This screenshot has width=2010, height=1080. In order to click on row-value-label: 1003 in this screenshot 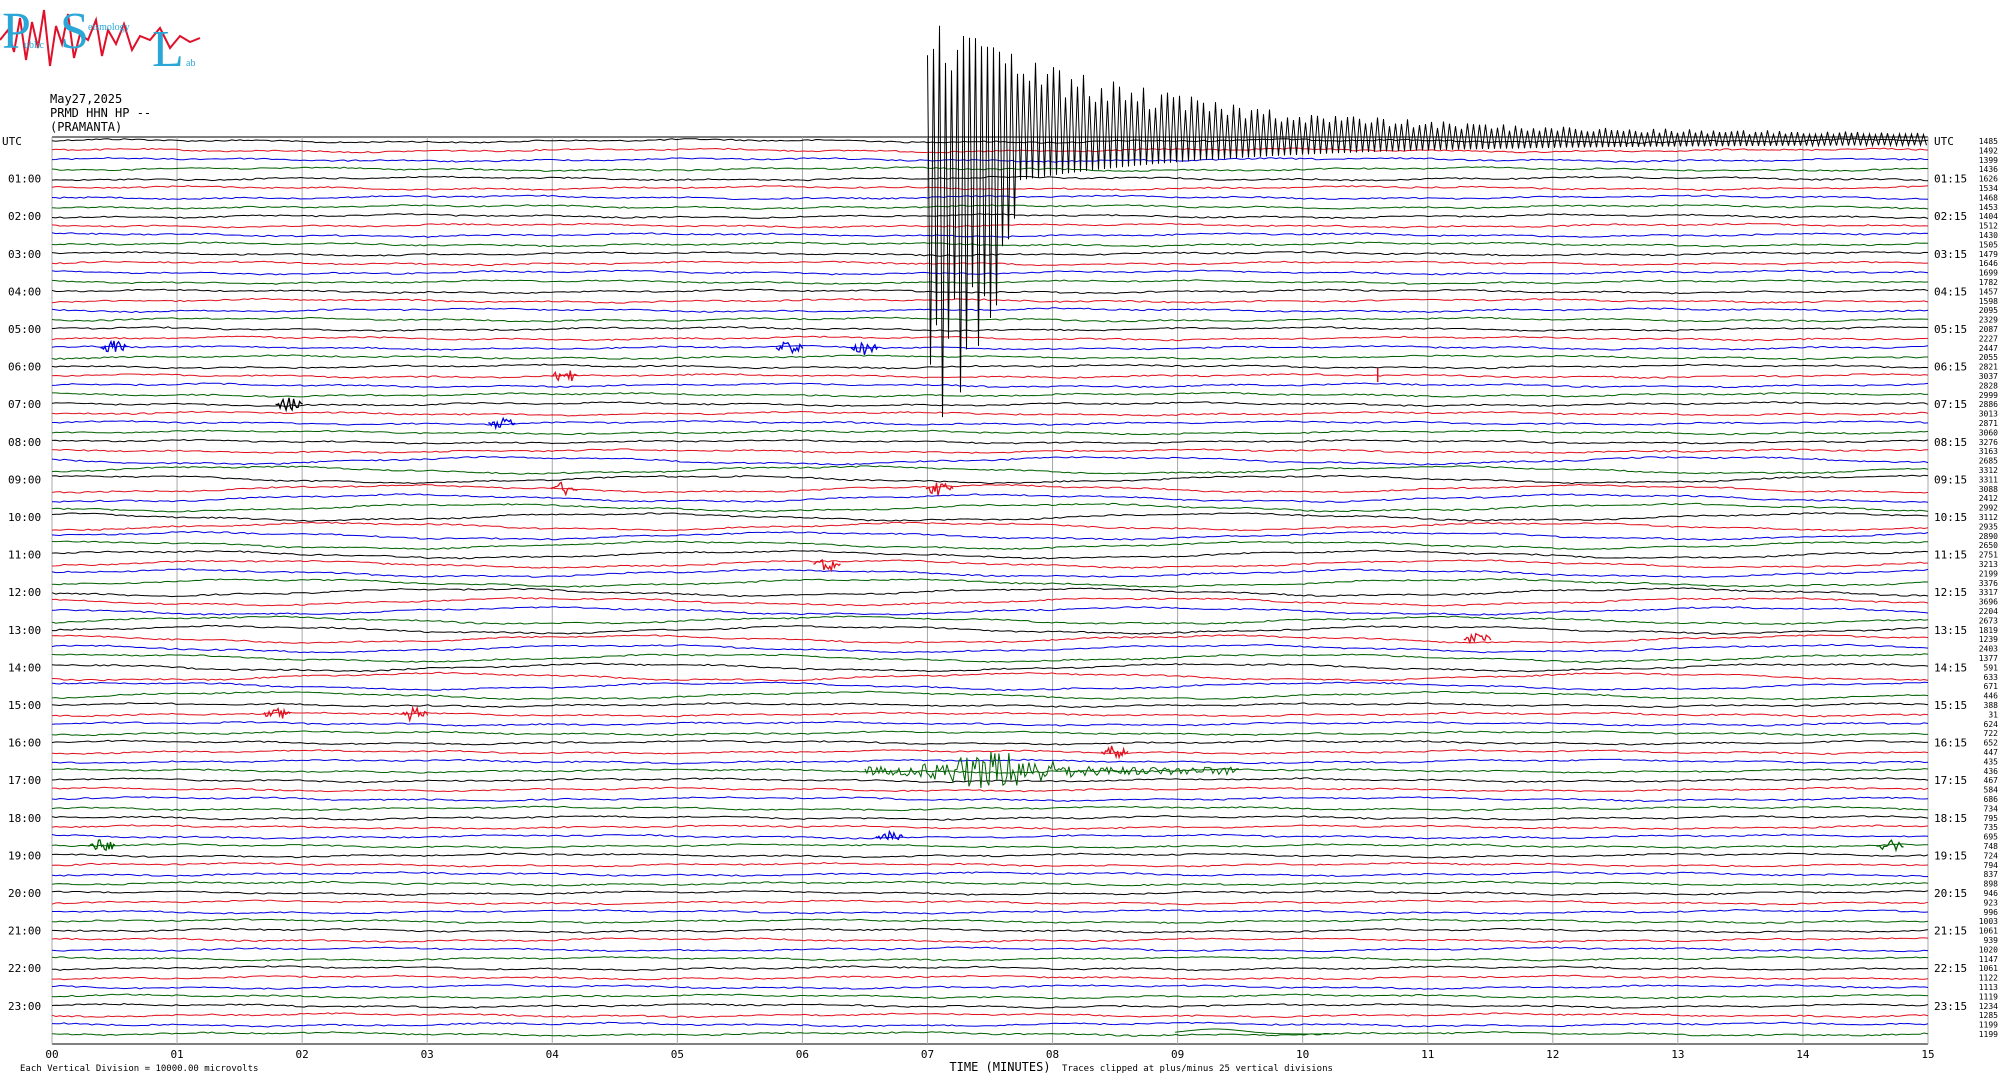, I will do `click(1988, 921)`.